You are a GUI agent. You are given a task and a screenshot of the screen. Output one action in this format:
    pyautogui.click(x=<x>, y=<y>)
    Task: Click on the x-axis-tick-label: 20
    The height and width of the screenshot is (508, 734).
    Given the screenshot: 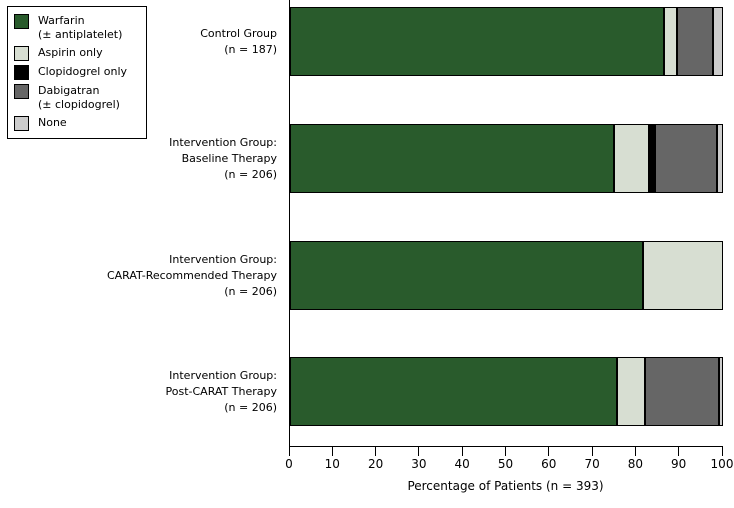 What is the action you would take?
    pyautogui.click(x=375, y=464)
    